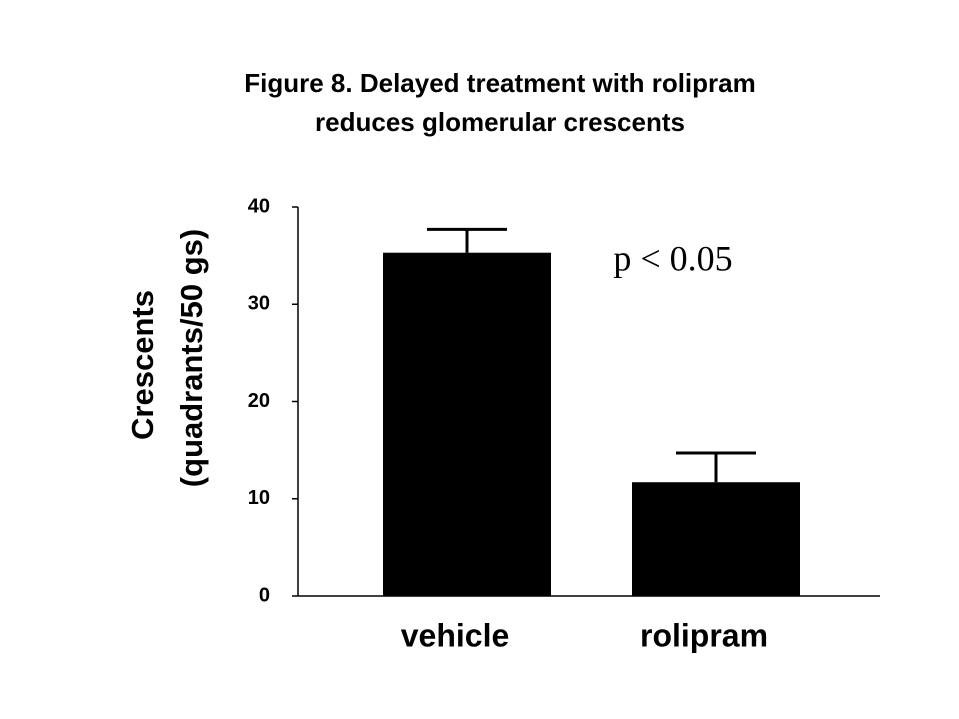 The width and height of the screenshot is (959, 719). What do you see at coordinates (259, 401) in the screenshot?
I see `y-tick-label: 20` at bounding box center [259, 401].